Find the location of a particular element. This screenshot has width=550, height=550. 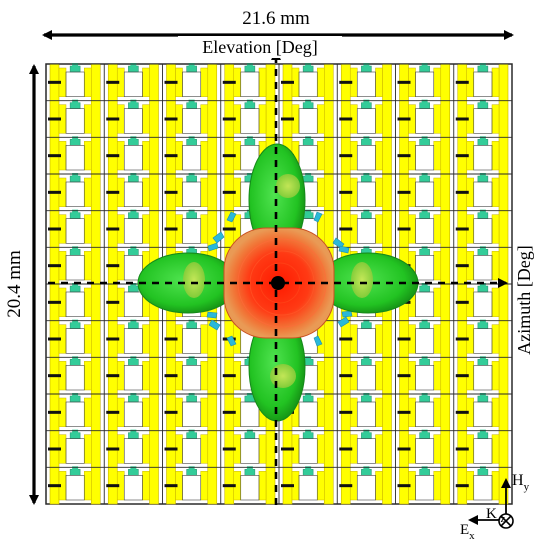

h-field-label: H is located at coordinates (518, 480).